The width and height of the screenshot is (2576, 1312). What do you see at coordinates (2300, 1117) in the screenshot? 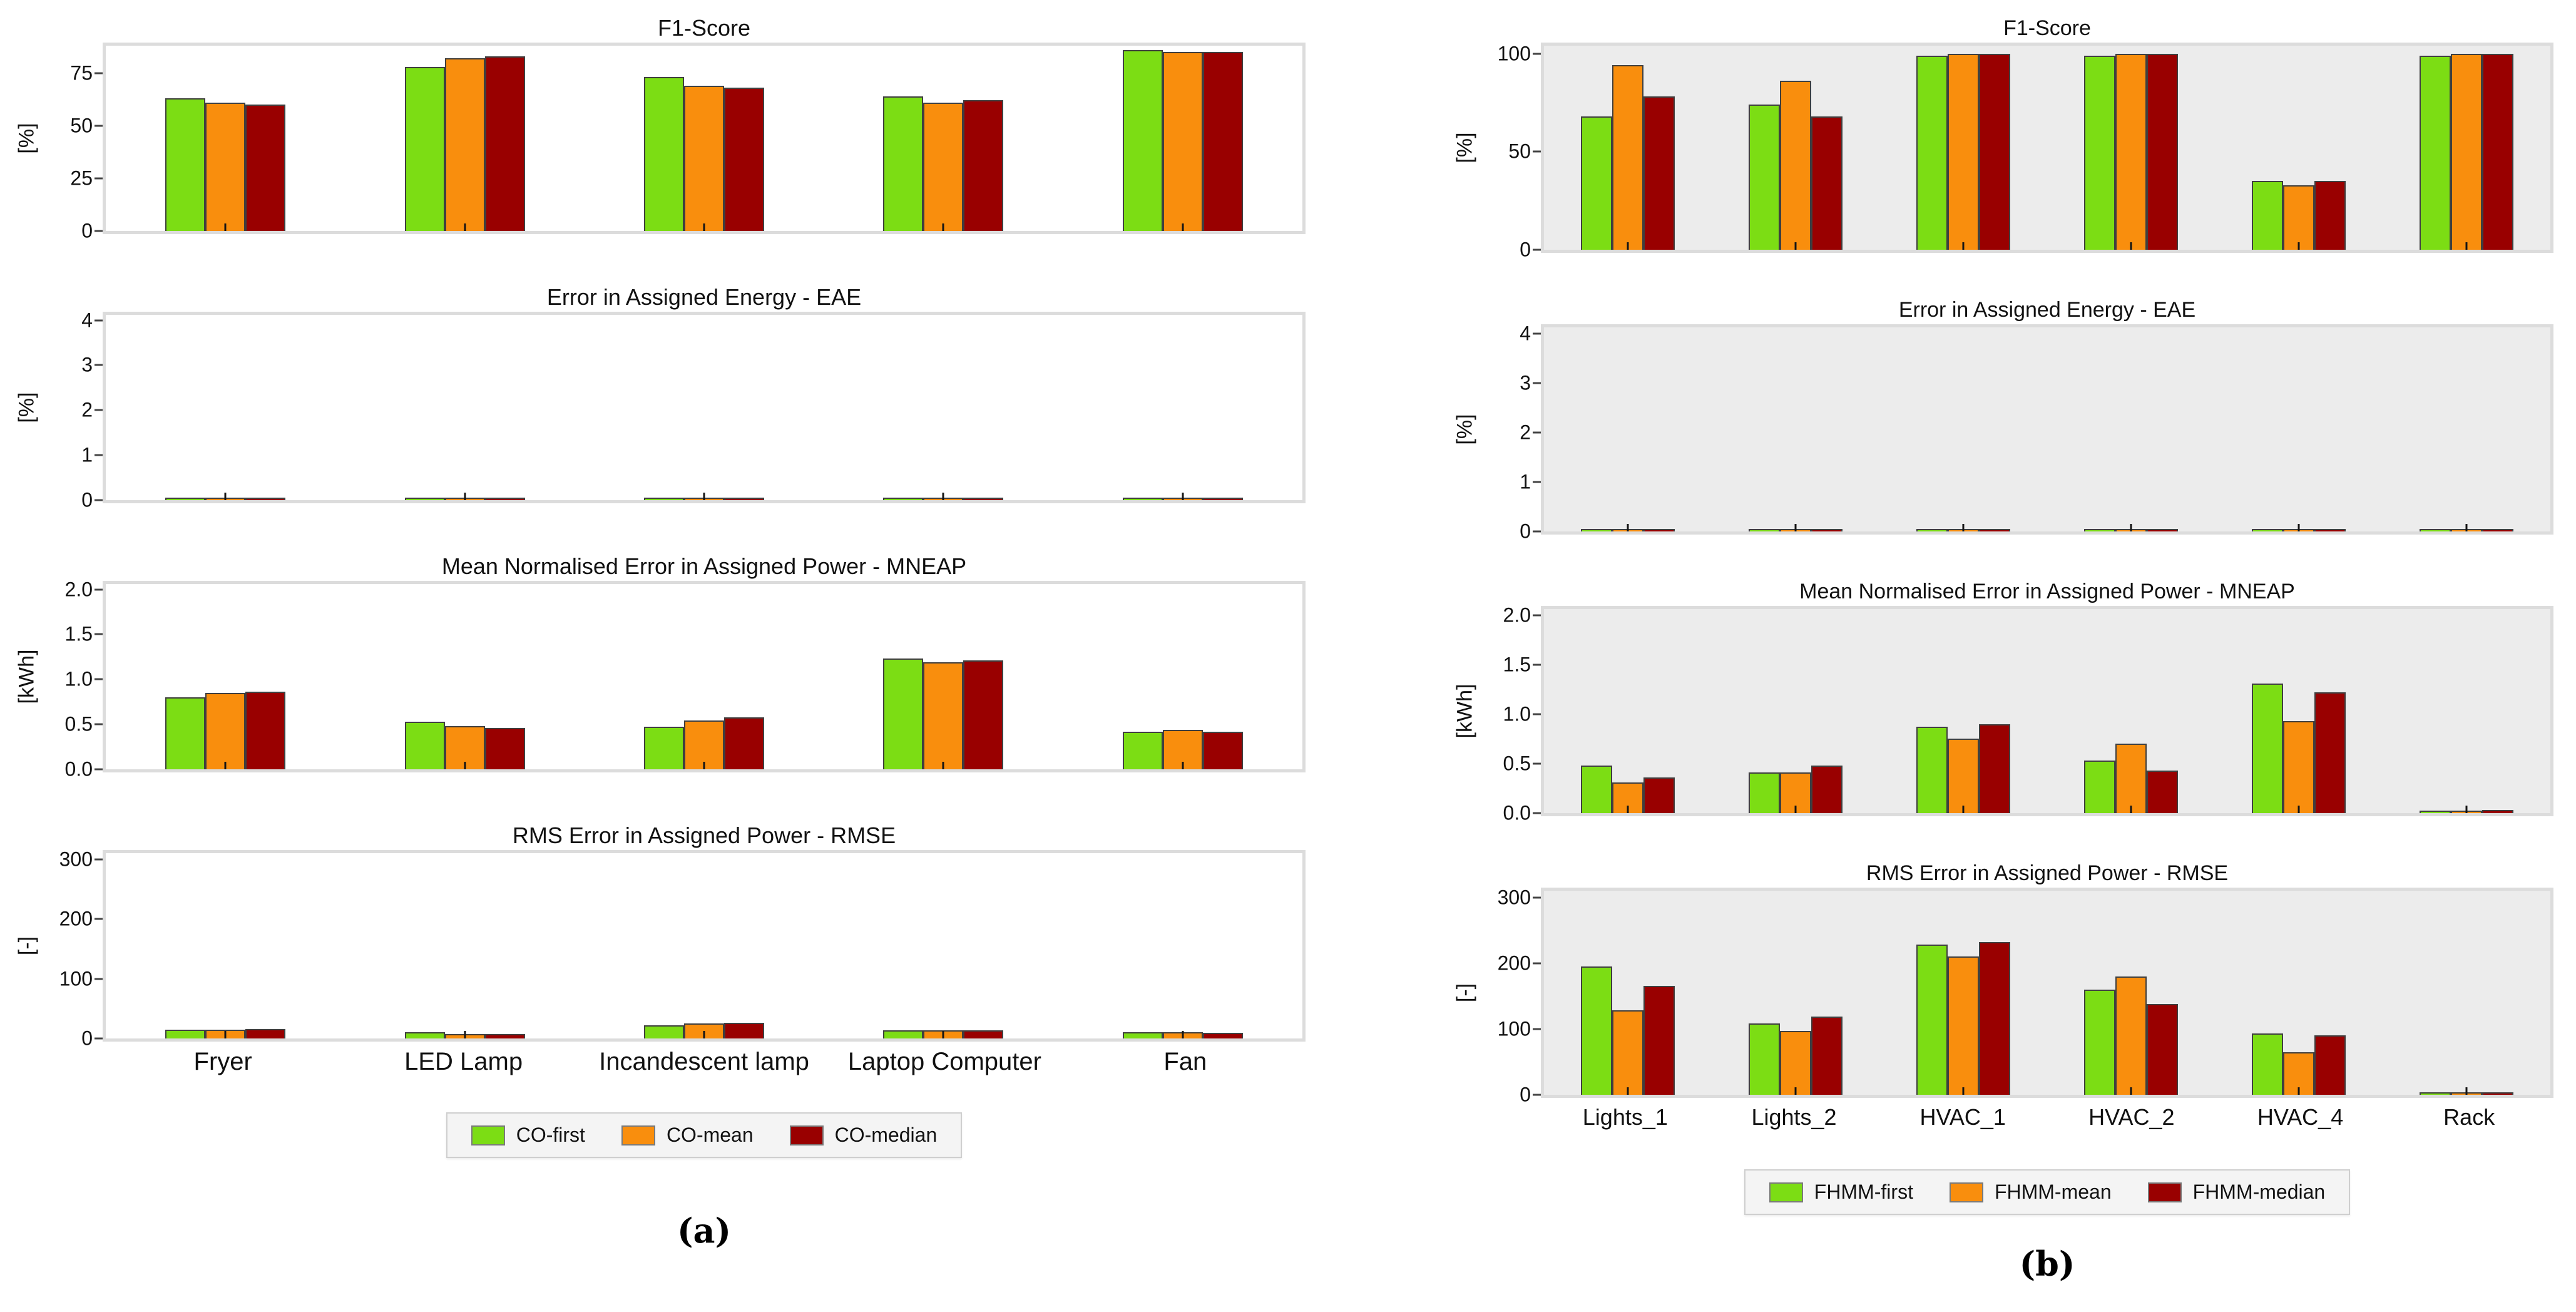
I see `x-tick-label: HVAC_4` at bounding box center [2300, 1117].